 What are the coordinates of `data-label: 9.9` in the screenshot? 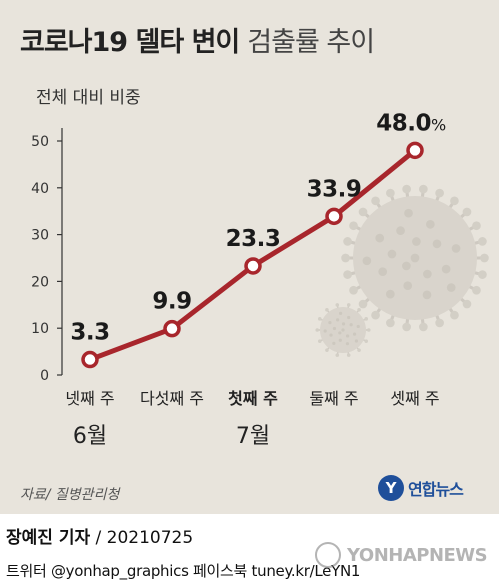 It's located at (171, 302).